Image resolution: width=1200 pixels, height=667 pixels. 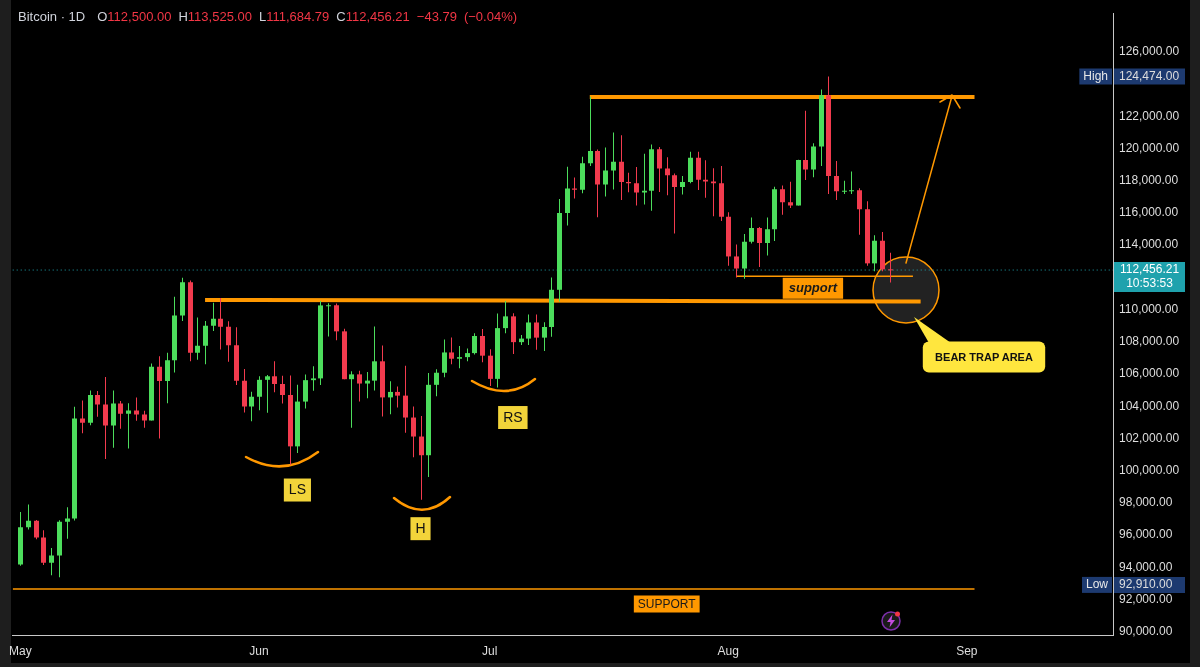 I want to click on y-tick-label: 90,000.00, so click(x=1146, y=631).